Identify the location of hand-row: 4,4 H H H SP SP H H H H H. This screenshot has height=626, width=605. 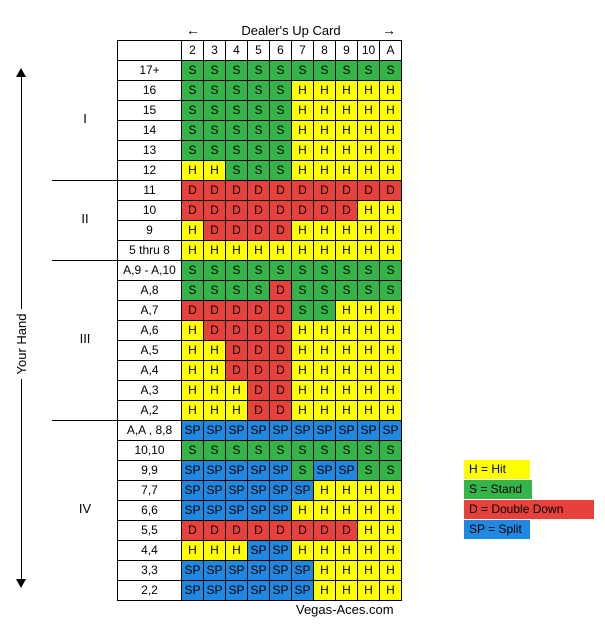
(259, 550).